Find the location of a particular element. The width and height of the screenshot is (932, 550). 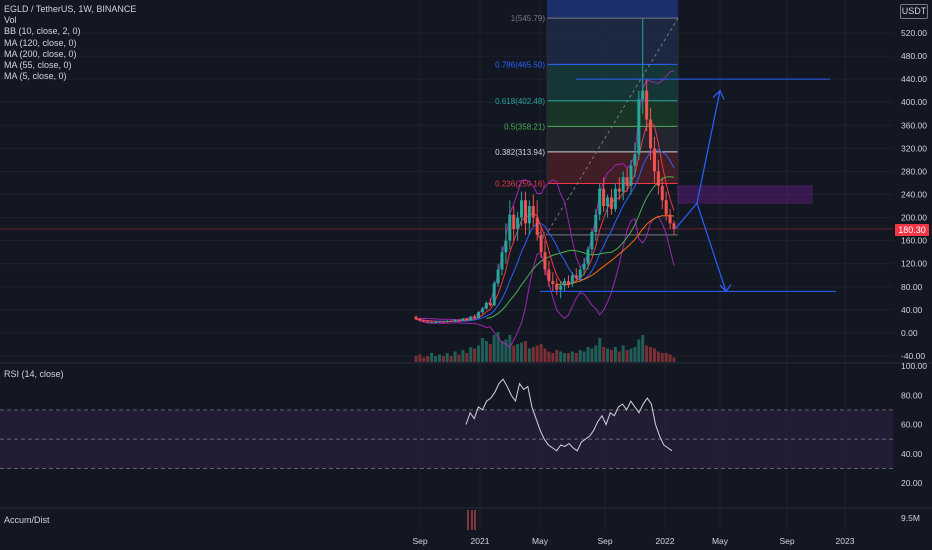

price-tick-label: 80.00 is located at coordinates (912, 287).